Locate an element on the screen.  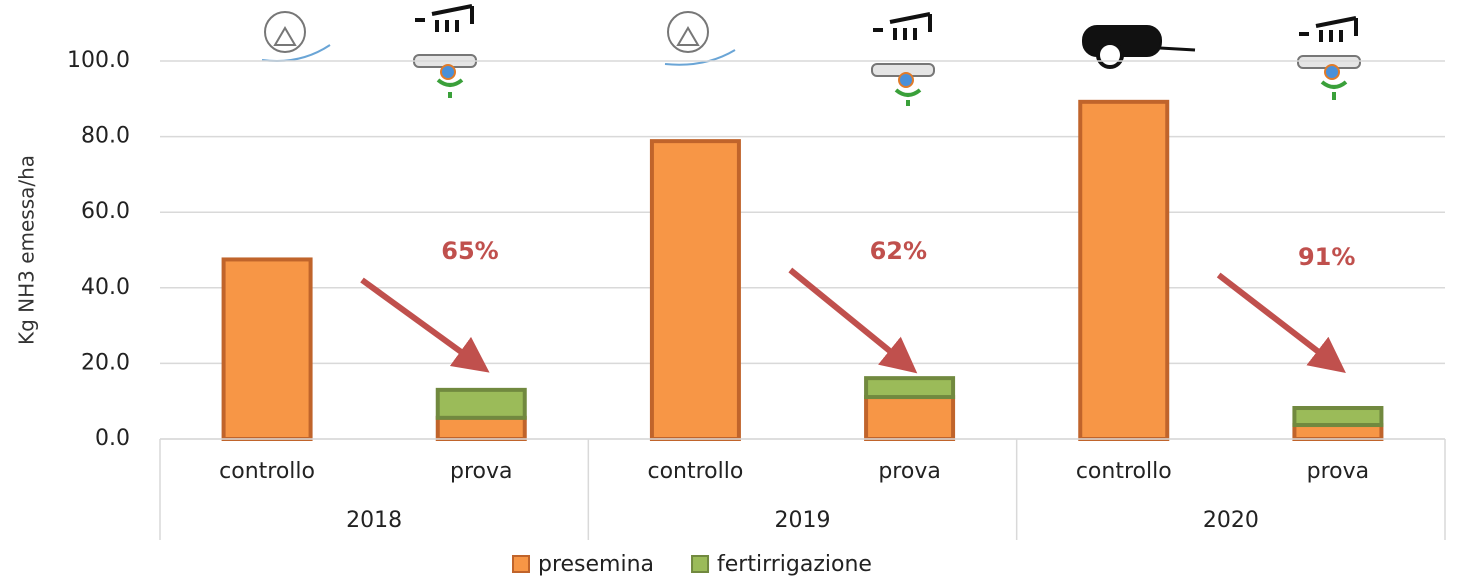
y-tick-label: 40.0 is located at coordinates (105, 287).